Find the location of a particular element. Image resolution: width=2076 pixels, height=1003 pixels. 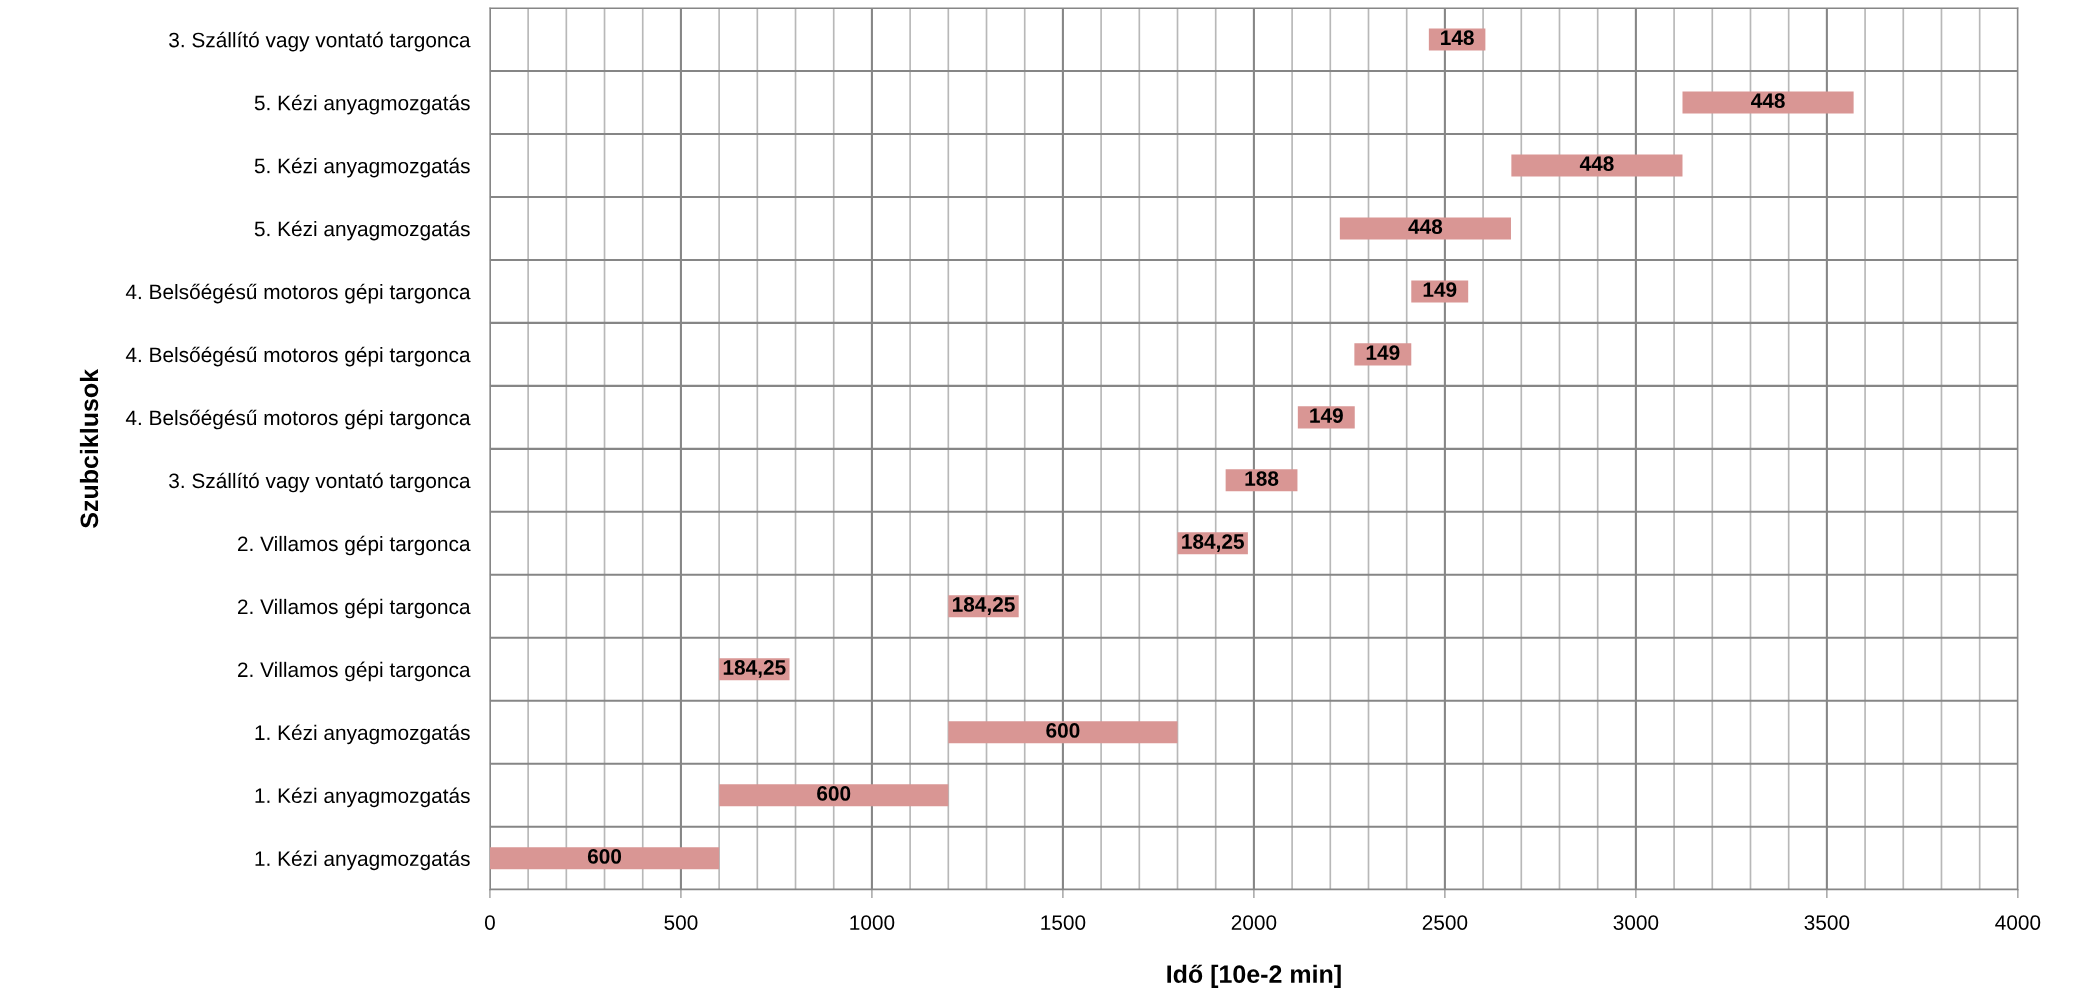

data-label: 188 is located at coordinates (1262, 478).